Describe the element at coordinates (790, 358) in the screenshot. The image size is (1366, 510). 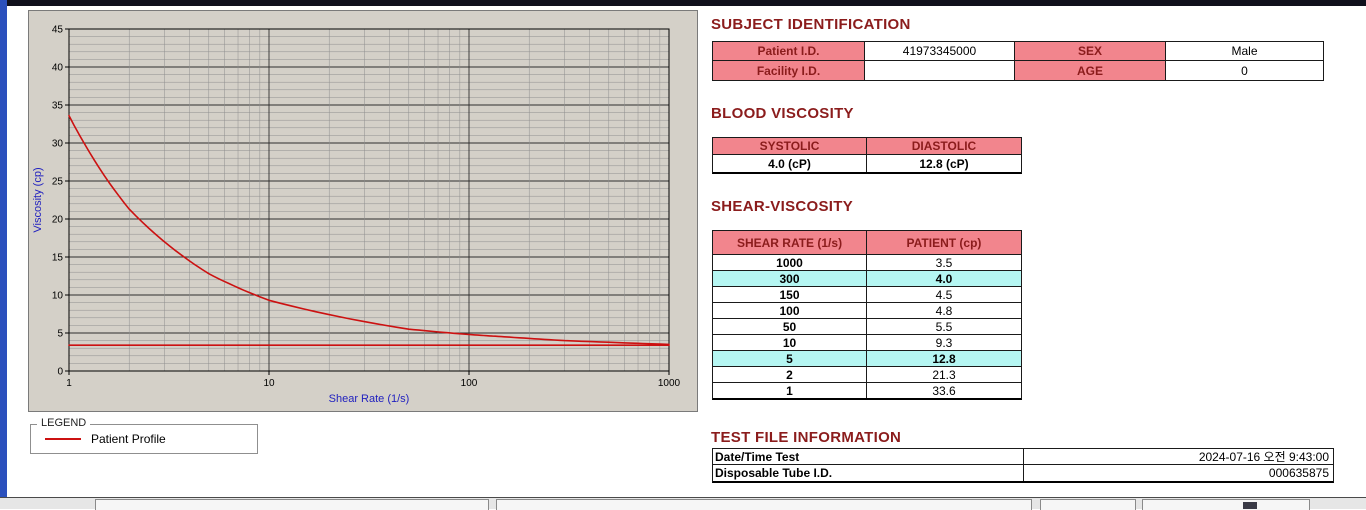
I see `shear-rate-value: 5` at that location.